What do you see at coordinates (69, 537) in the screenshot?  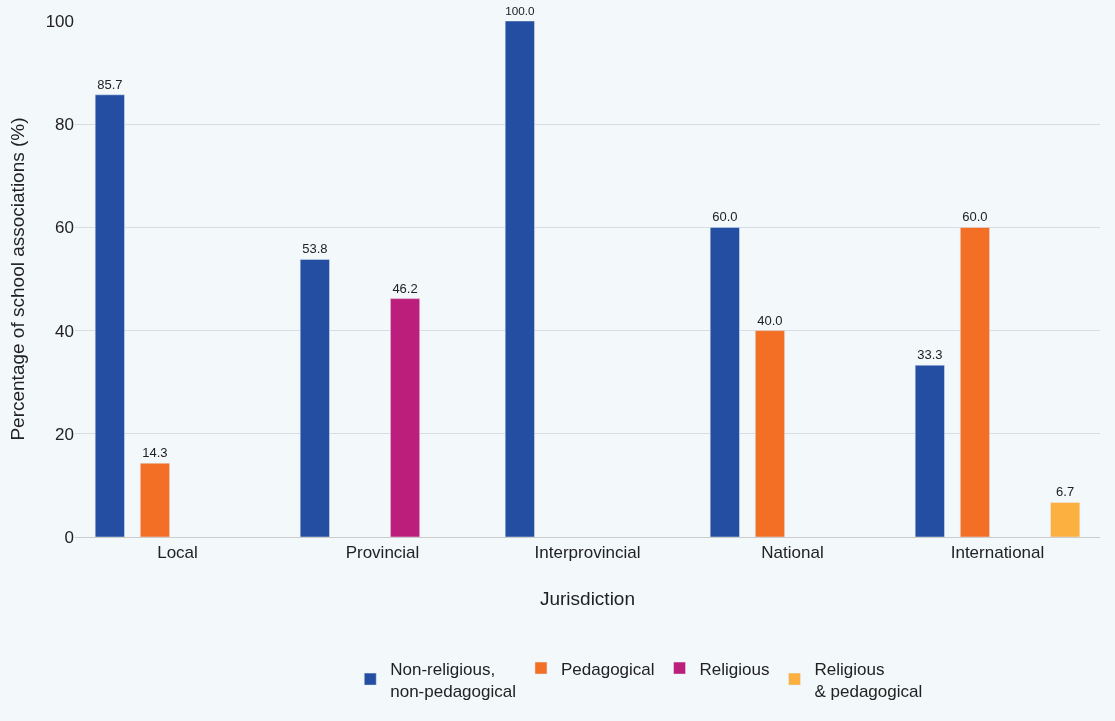 I see `y-tick-label: 0` at bounding box center [69, 537].